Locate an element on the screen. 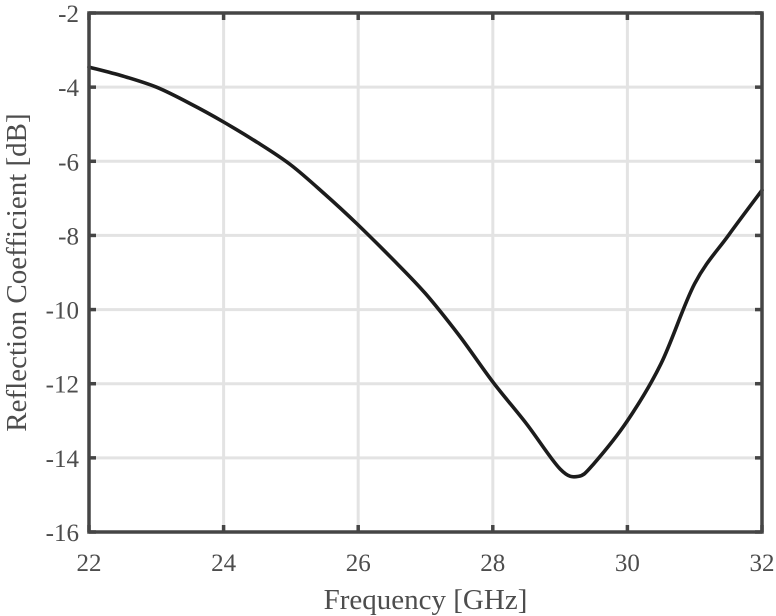 The height and width of the screenshot is (616, 776). x-tick-labels: 22 24 26 28 30 32 is located at coordinates (426, 563).